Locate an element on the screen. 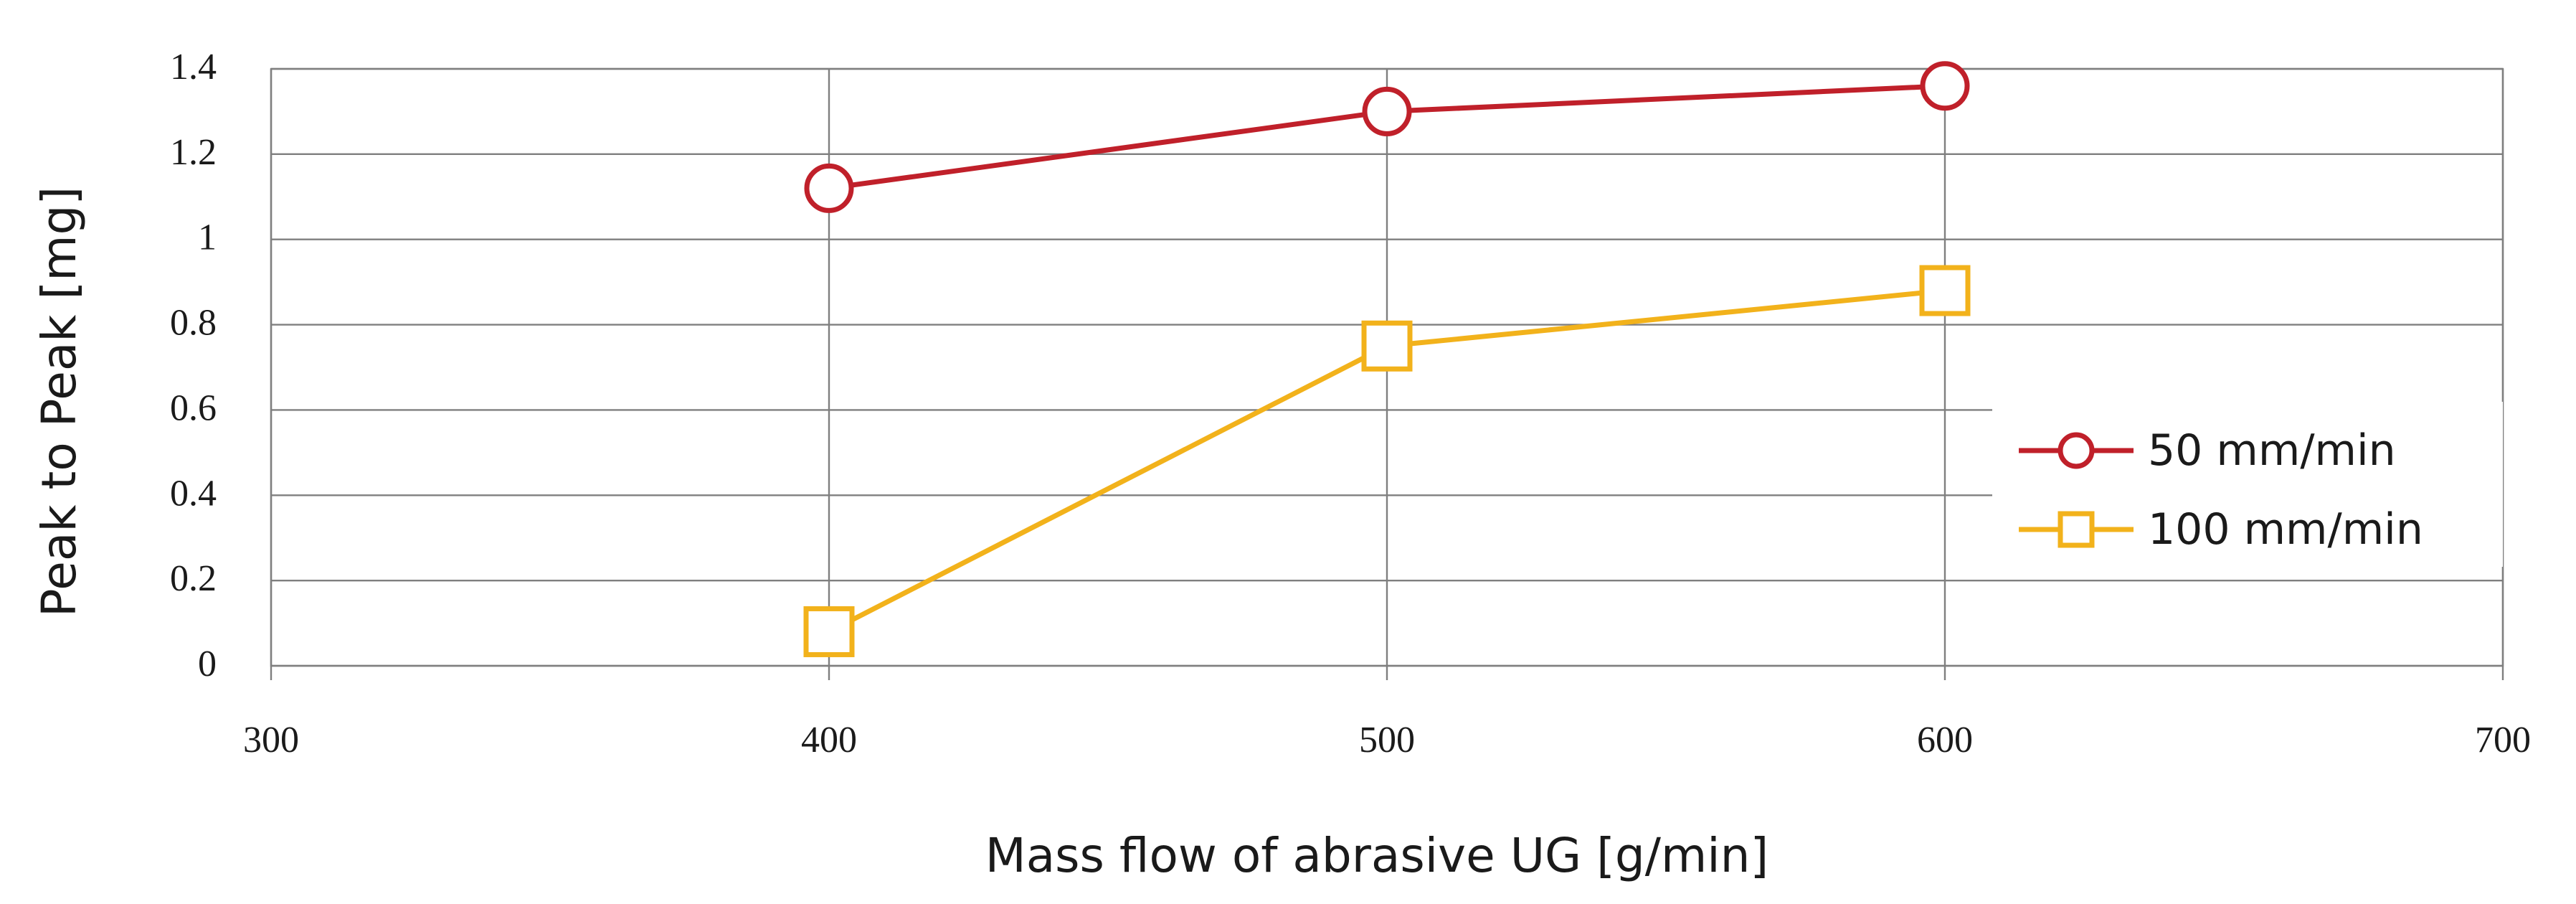 Image resolution: width=2576 pixels, height=904 pixels. x-tick-label: 500 is located at coordinates (1387, 741).